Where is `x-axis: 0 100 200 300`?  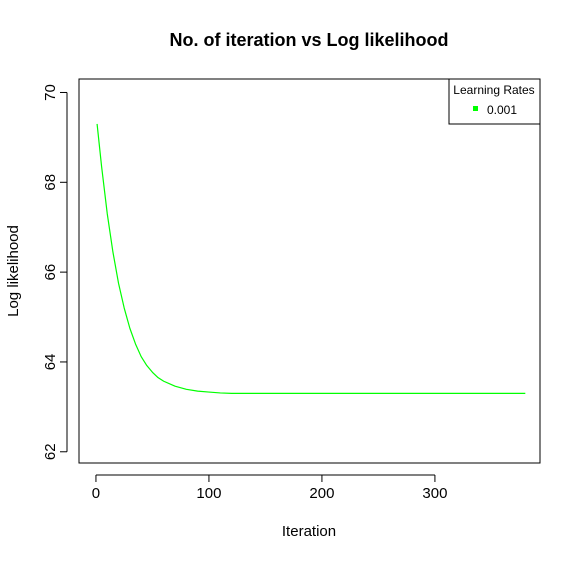 x-axis: 0 100 200 300 is located at coordinates (269, 488).